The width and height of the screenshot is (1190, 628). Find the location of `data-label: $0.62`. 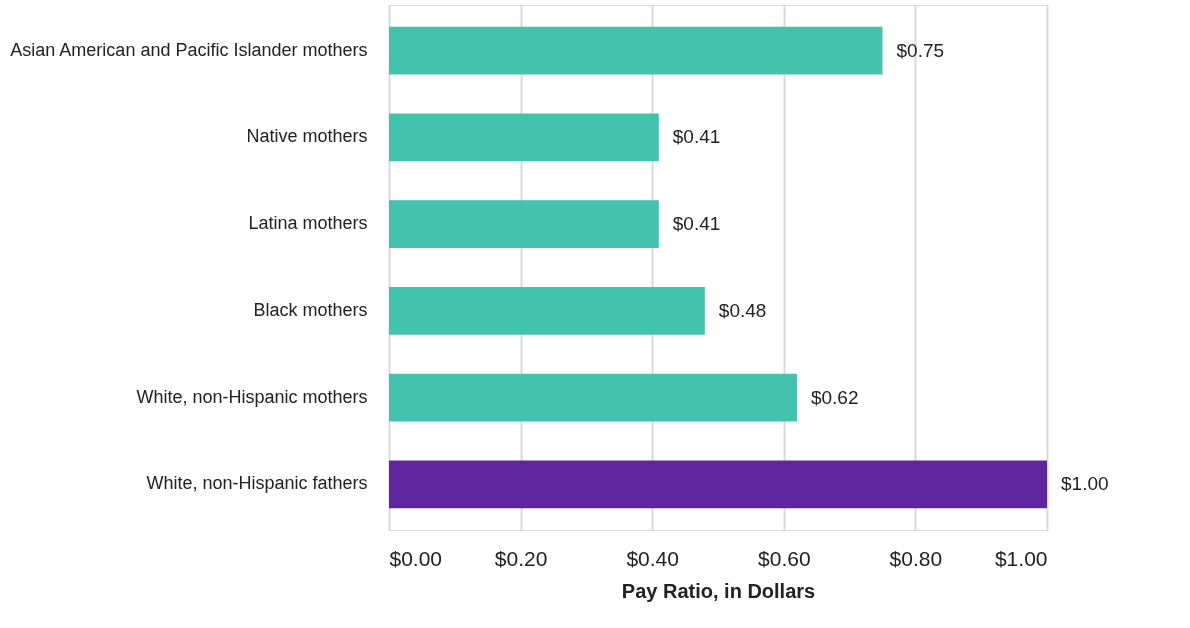

data-label: $0.62 is located at coordinates (834, 397).